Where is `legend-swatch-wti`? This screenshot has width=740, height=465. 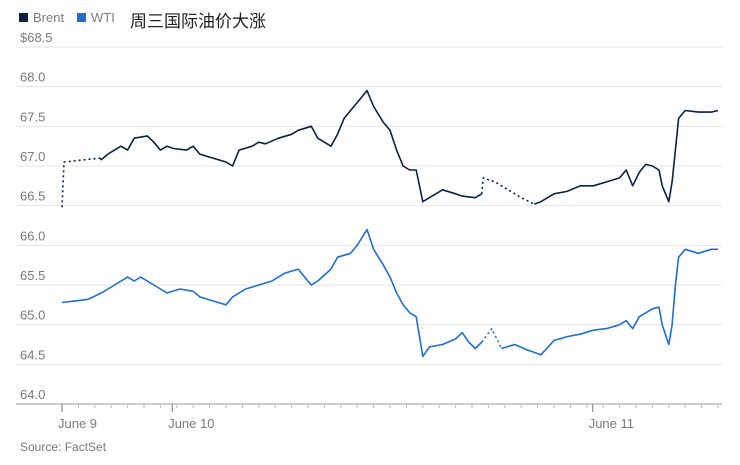
legend-swatch-wti is located at coordinates (81, 17).